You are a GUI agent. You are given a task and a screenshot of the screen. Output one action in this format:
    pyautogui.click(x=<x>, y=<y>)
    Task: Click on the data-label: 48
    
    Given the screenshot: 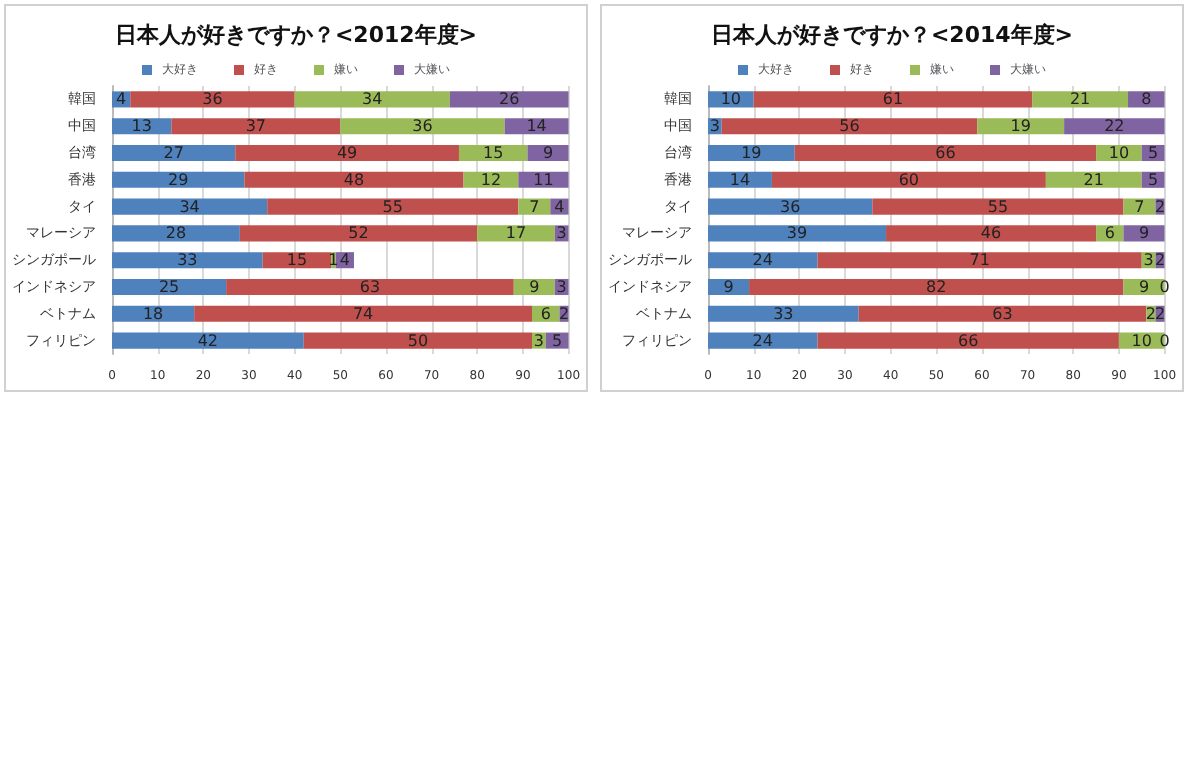 What is the action you would take?
    pyautogui.click(x=354, y=179)
    